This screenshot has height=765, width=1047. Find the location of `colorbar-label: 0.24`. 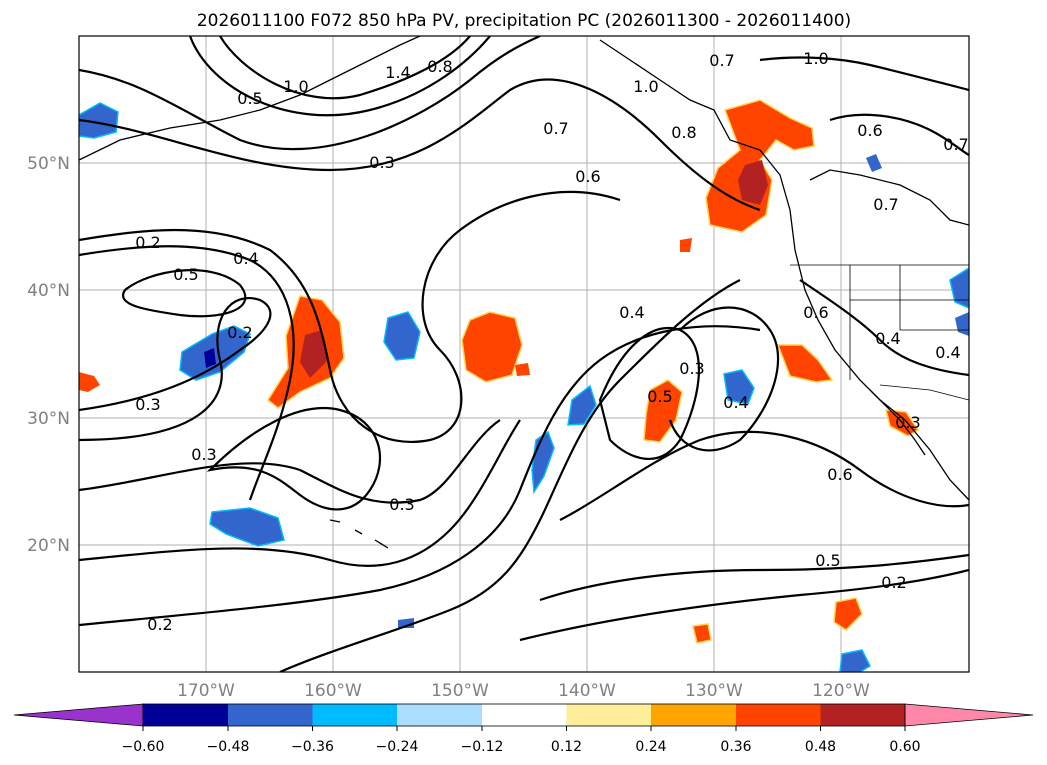

colorbar-label: 0.24 is located at coordinates (650, 747).